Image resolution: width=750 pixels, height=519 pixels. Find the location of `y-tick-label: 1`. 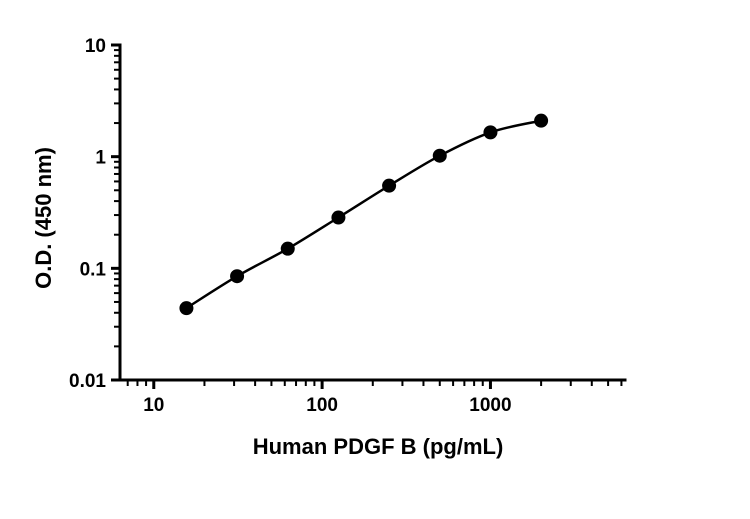

y-tick-label: 1 is located at coordinates (100, 158).